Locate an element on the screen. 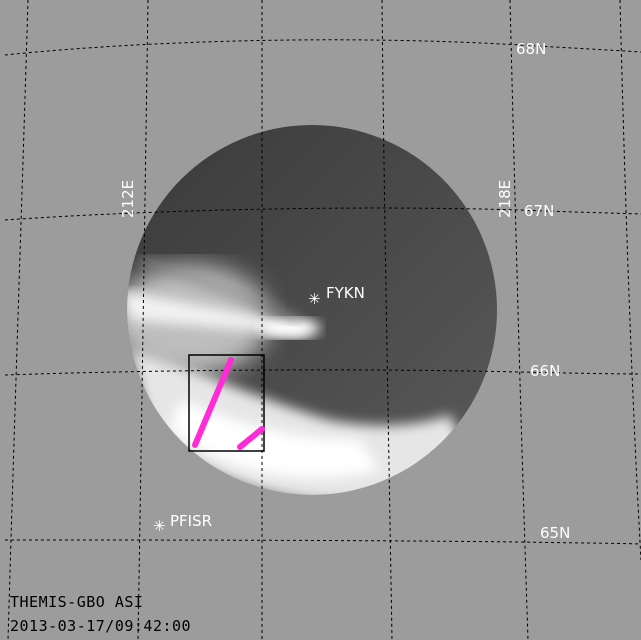 The height and width of the screenshot is (640, 641). region-box is located at coordinates (226, 403).